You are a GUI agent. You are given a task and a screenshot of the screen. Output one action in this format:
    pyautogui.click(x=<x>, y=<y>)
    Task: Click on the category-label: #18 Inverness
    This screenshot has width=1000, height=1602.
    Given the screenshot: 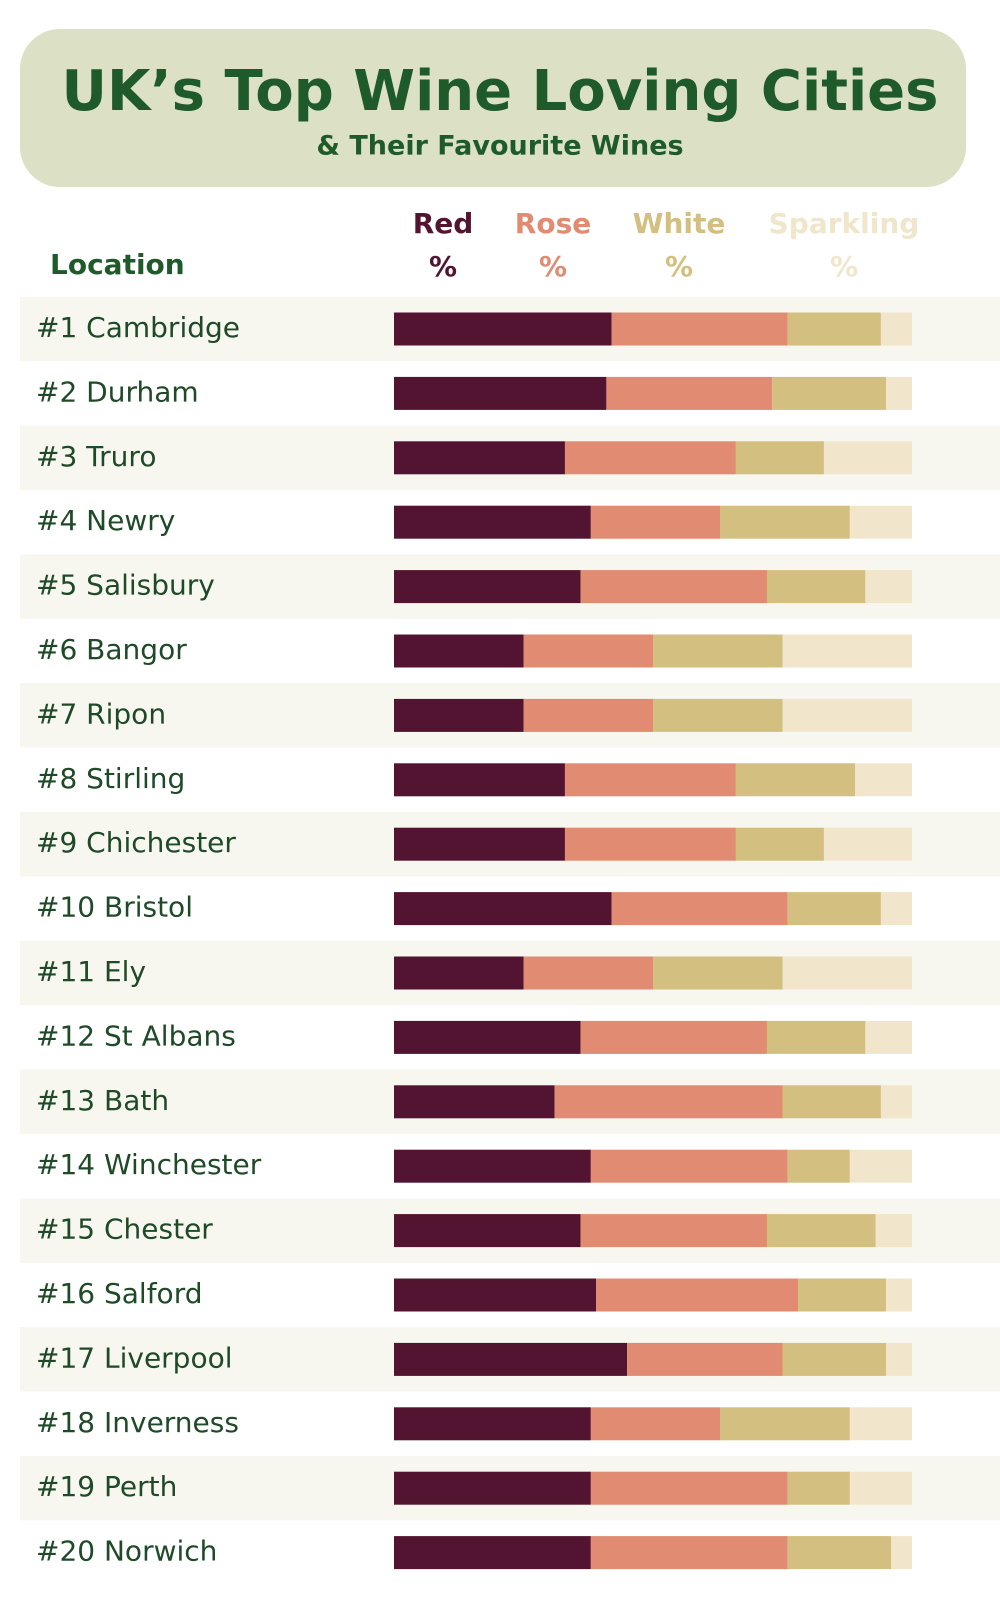 What is the action you would take?
    pyautogui.click(x=137, y=1422)
    